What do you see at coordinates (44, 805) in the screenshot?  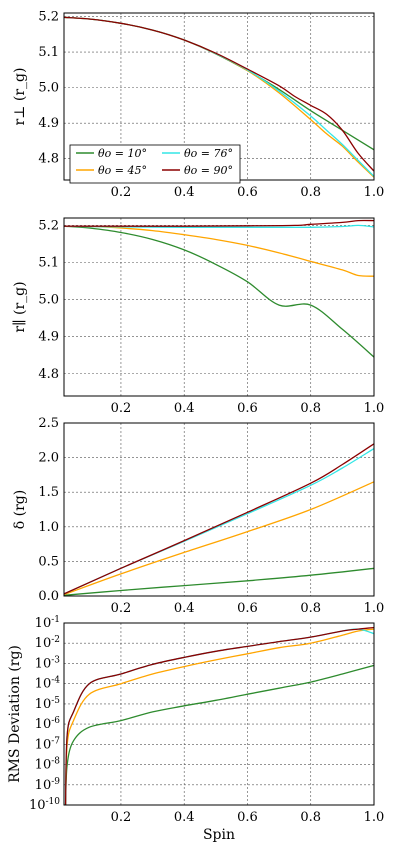 I see `y-tick-label: 10⁻¹⁰` at bounding box center [44, 805].